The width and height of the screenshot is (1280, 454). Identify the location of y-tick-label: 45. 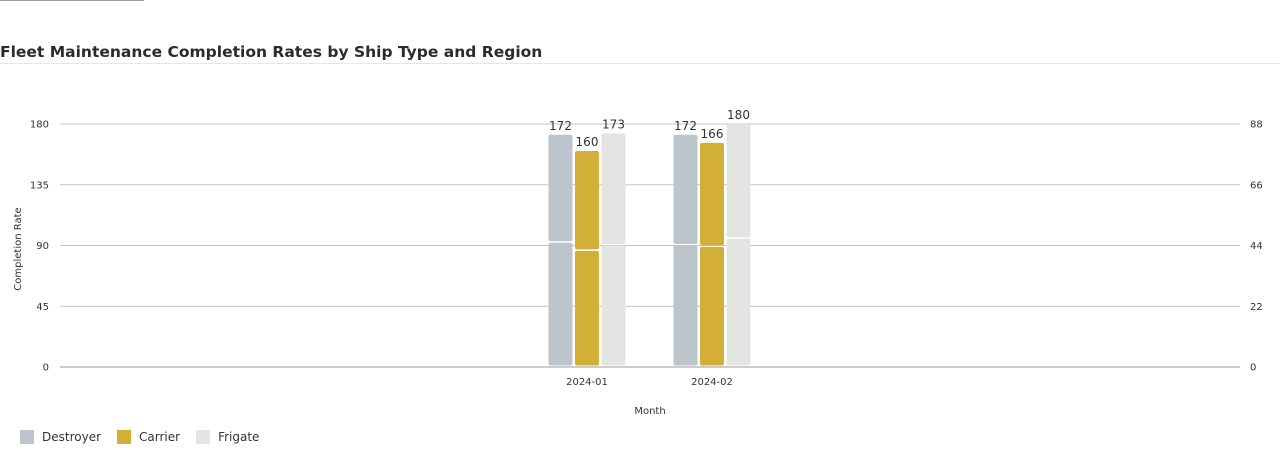
(42, 307).